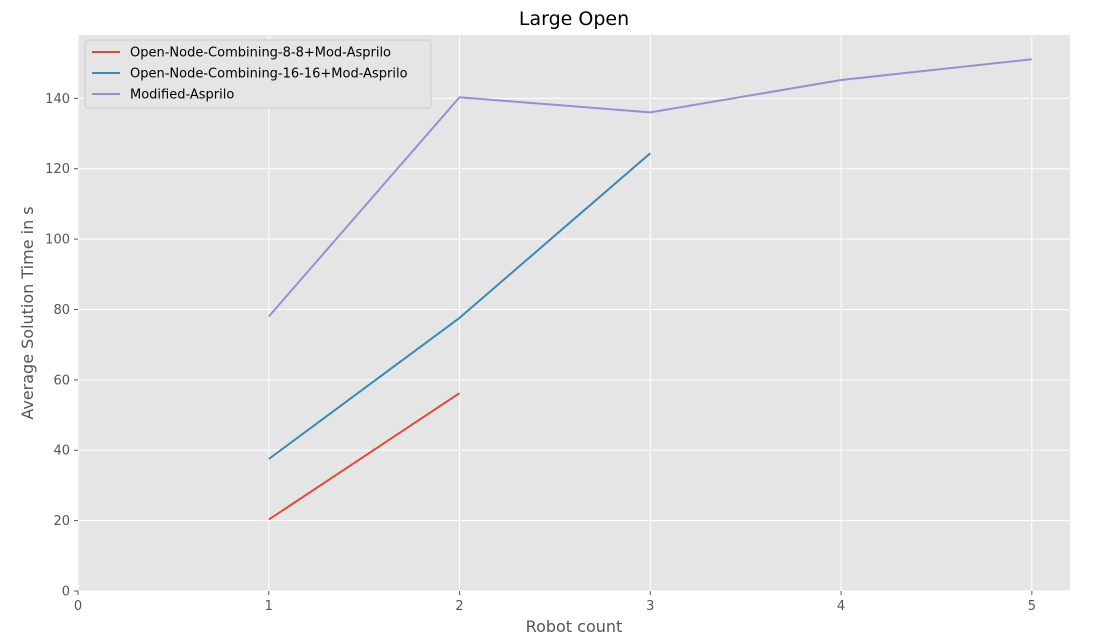 The height and width of the screenshot is (636, 1110). I want to click on y-tick-label: 20, so click(61, 521).